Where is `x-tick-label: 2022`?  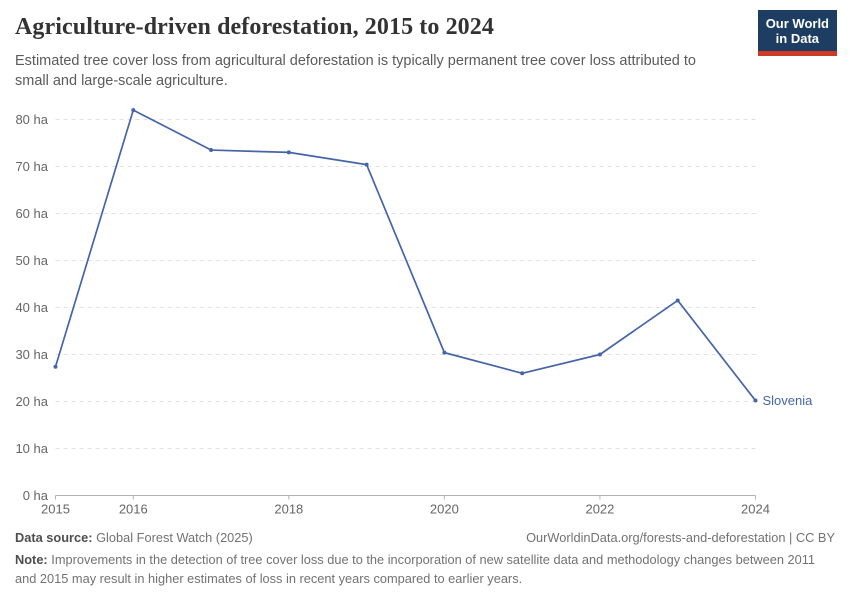 x-tick-label: 2022 is located at coordinates (599, 509).